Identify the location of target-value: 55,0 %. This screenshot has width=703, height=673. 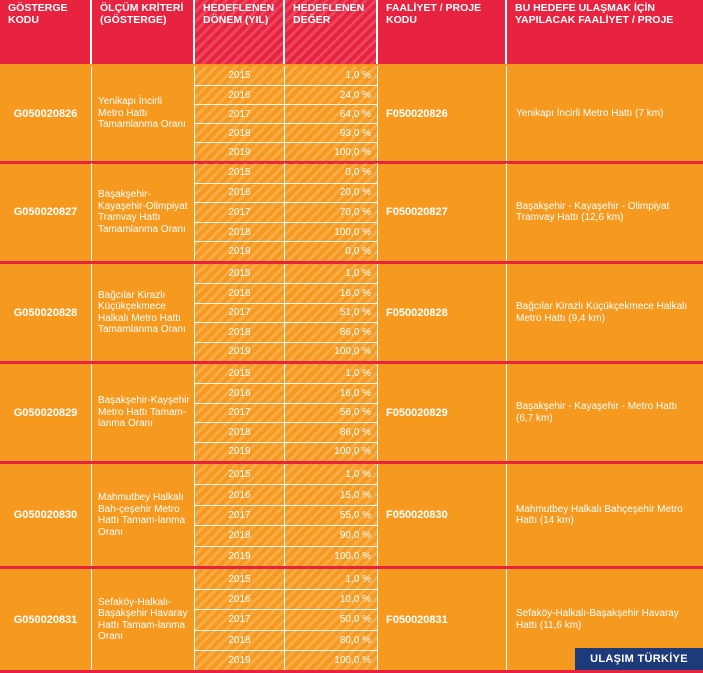
(331, 514).